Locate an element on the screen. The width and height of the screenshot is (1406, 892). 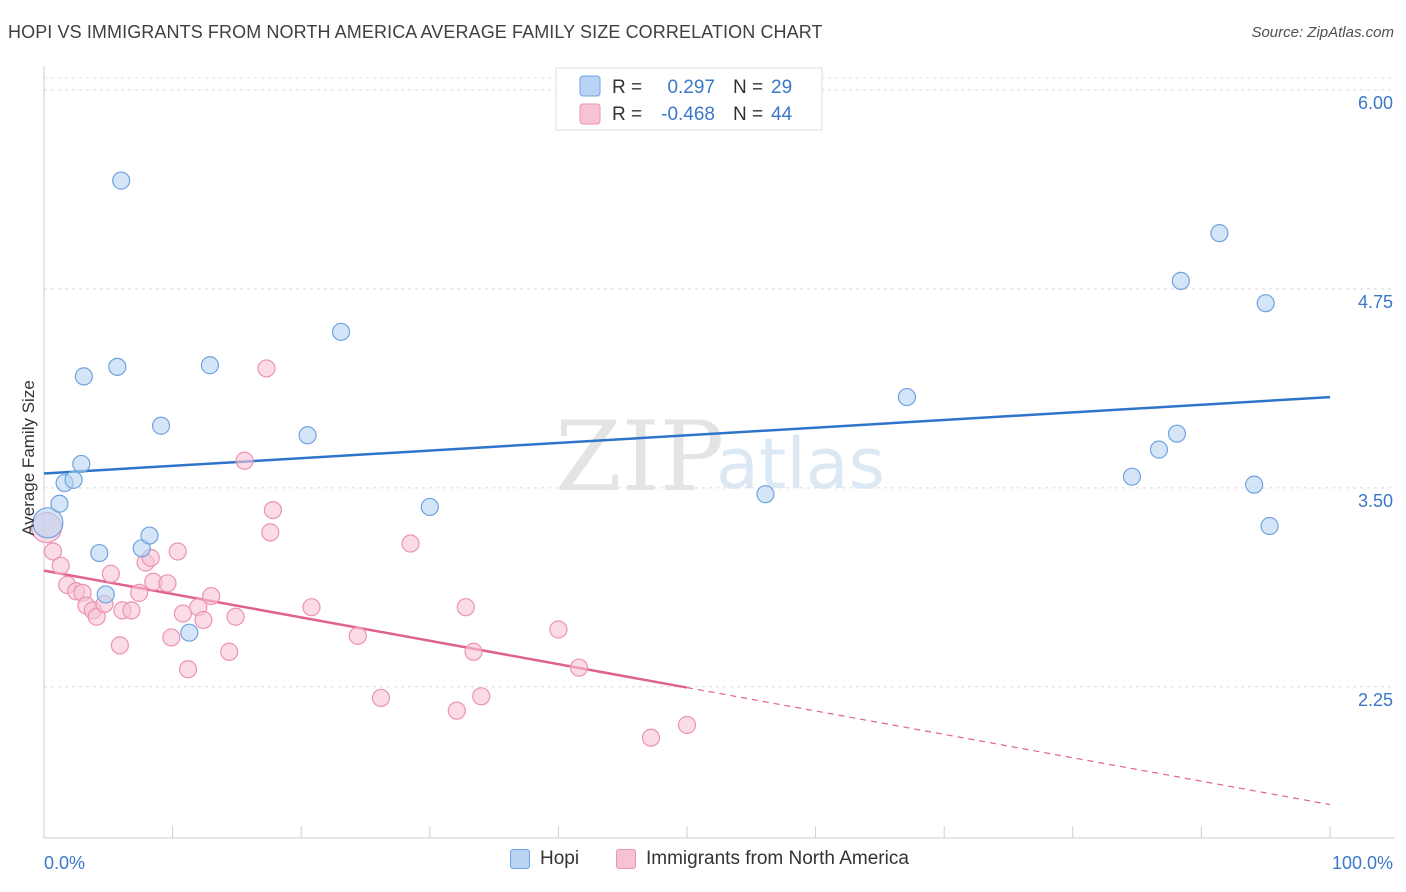
trend-line-solid is located at coordinates (687, 435).